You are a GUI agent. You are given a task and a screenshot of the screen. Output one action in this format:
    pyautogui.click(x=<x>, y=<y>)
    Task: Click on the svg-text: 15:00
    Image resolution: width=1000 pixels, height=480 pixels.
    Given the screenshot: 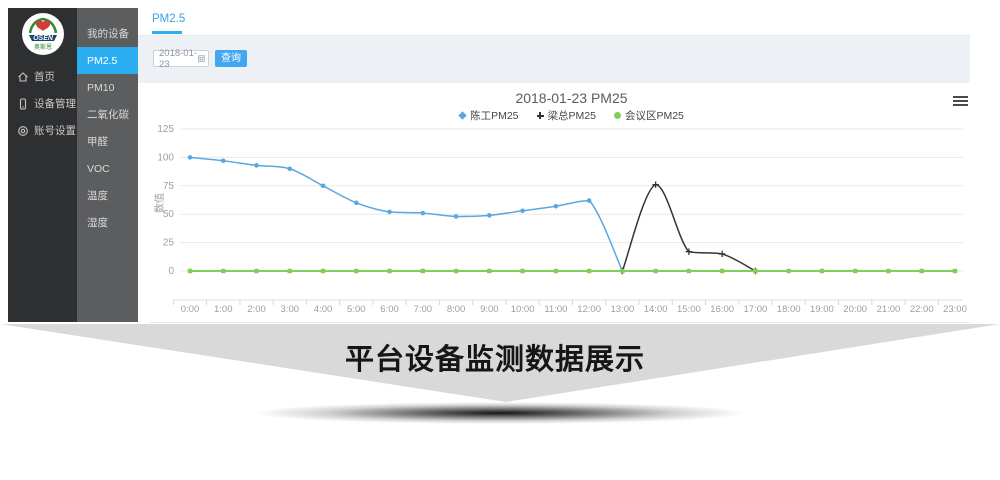 What is the action you would take?
    pyautogui.click(x=689, y=309)
    